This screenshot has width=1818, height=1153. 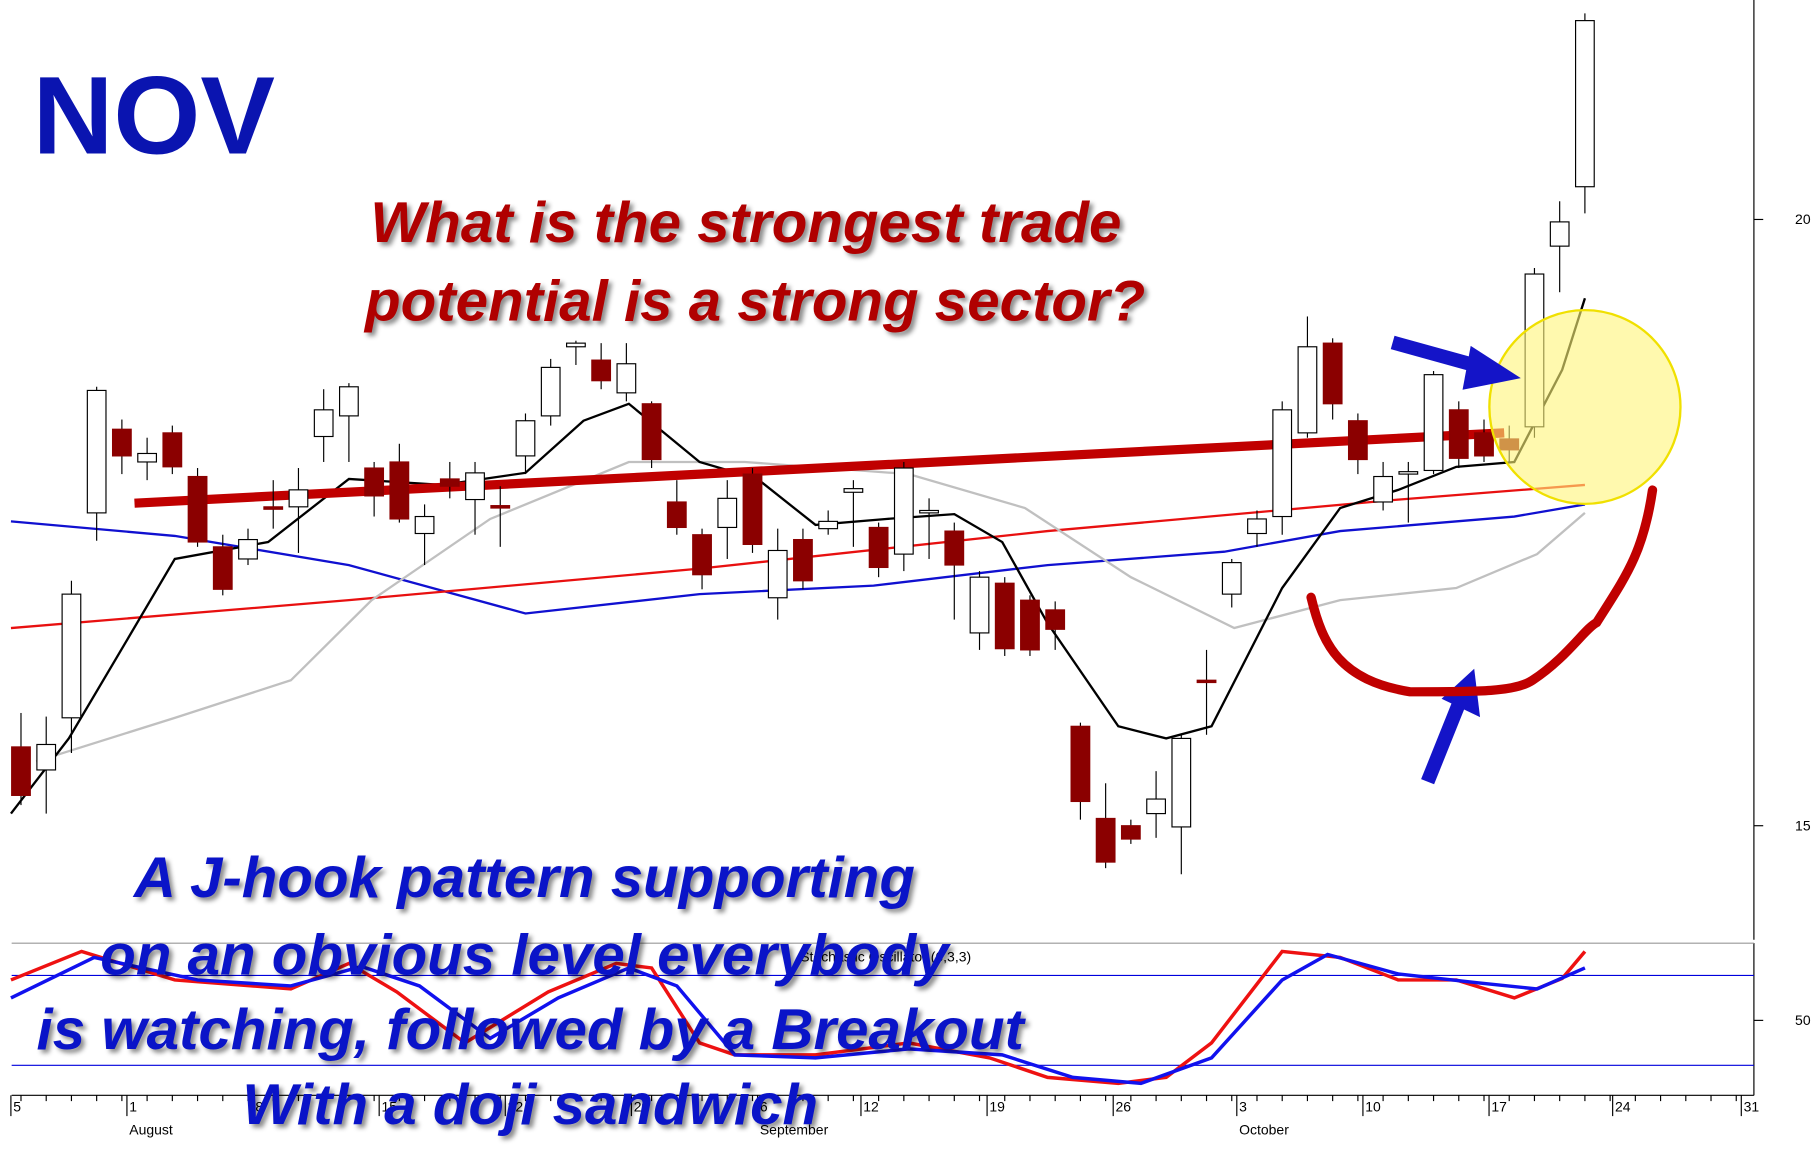 What do you see at coordinates (133, 1107) in the screenshot?
I see `x-tick-label: 1` at bounding box center [133, 1107].